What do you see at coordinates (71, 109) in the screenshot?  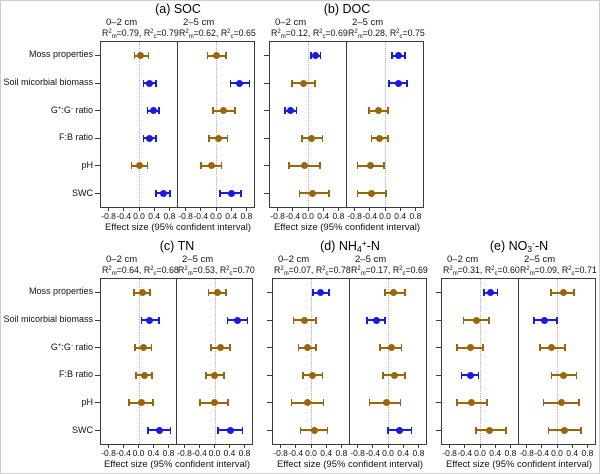 I see `category-label: G+:G- ratio` at bounding box center [71, 109].